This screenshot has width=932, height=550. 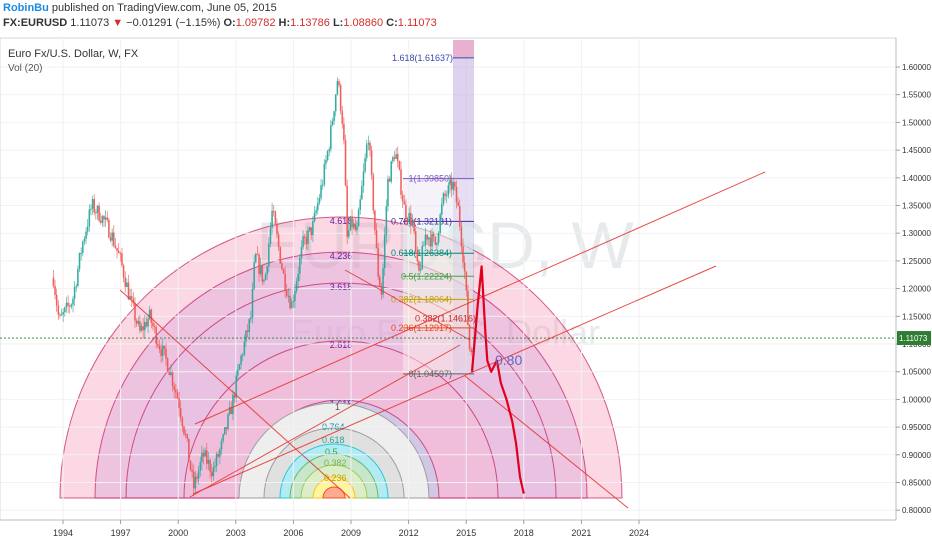 What do you see at coordinates (430, 179) in the screenshot?
I see `fib-level-label: 1(1.39850)` at bounding box center [430, 179].